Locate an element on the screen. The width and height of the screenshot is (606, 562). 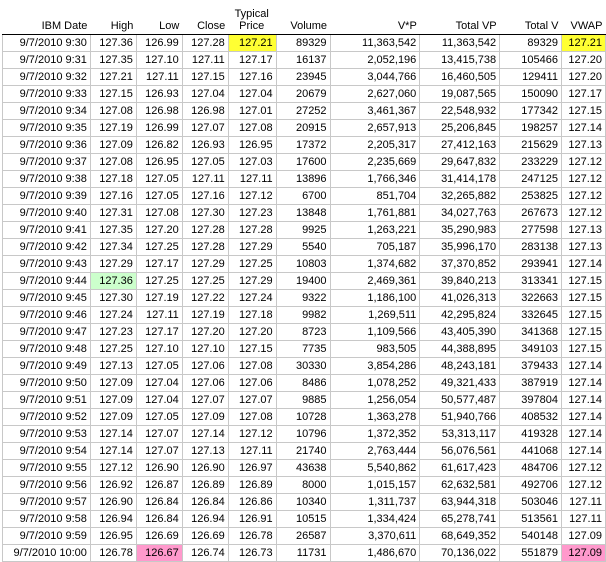
total-v-cell: 215629 is located at coordinates (530, 145).